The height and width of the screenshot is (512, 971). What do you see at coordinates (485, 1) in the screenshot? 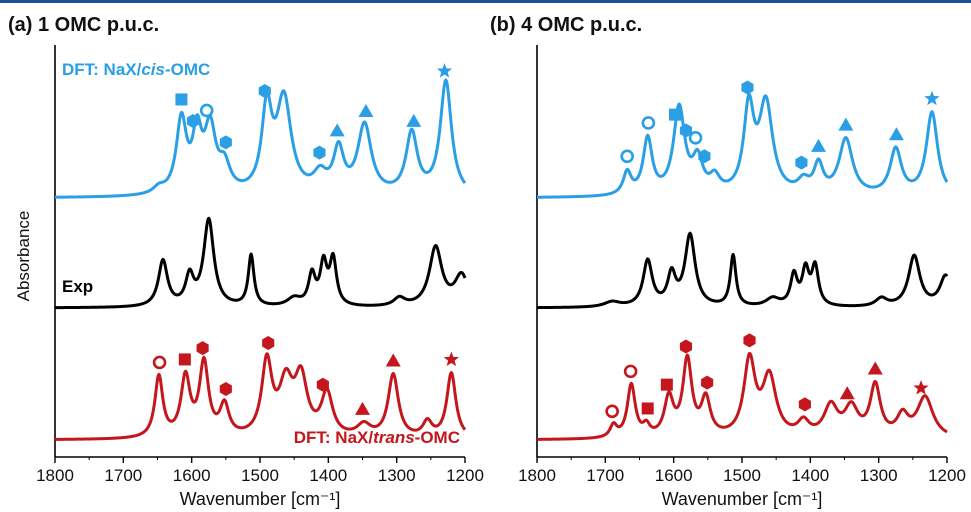
I see `top-border-line` at bounding box center [485, 1].